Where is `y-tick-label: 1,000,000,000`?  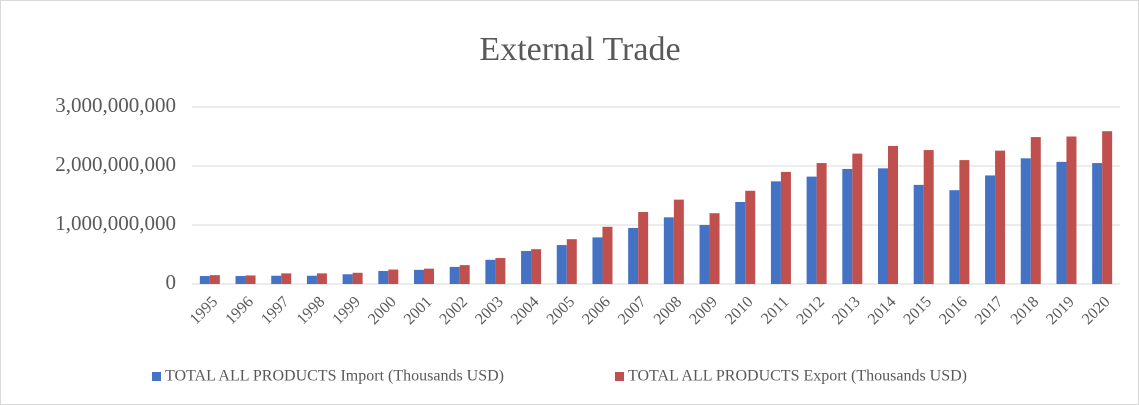 y-tick-label: 1,000,000,000 is located at coordinates (115, 223).